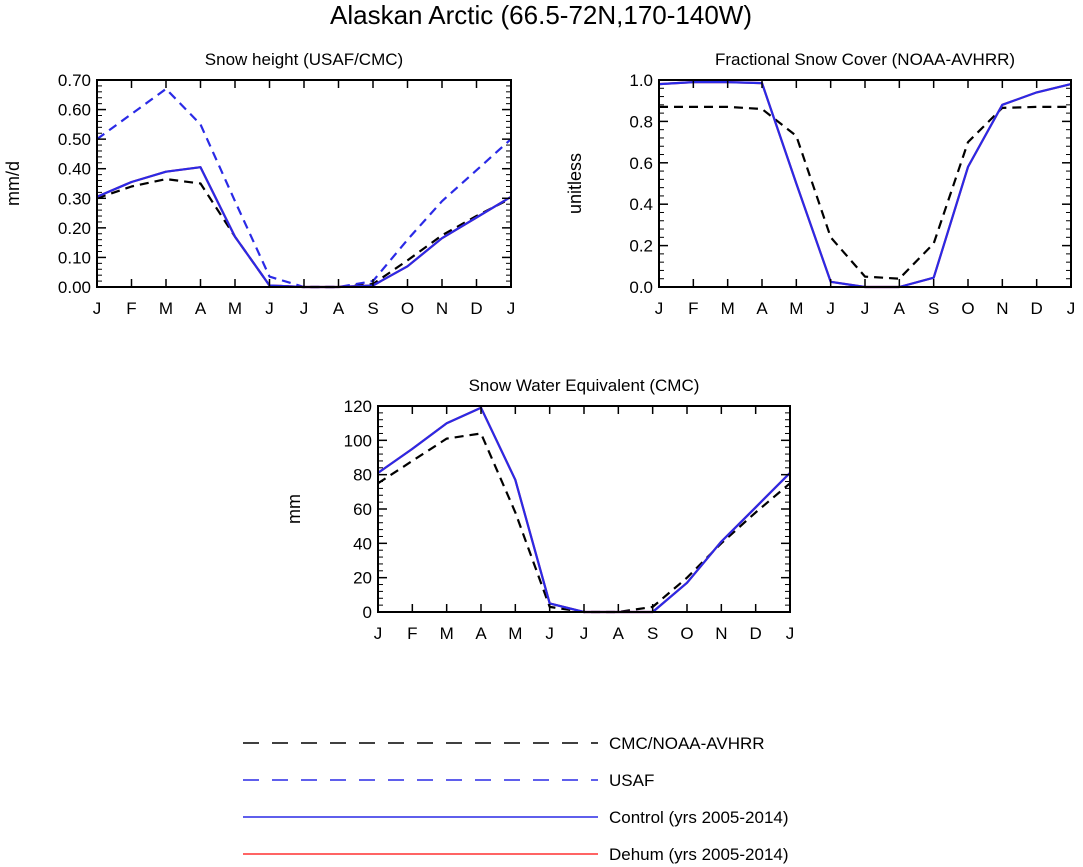  Describe the element at coordinates (641, 204) in the screenshot. I see `y-tick-label: 0.4` at that location.